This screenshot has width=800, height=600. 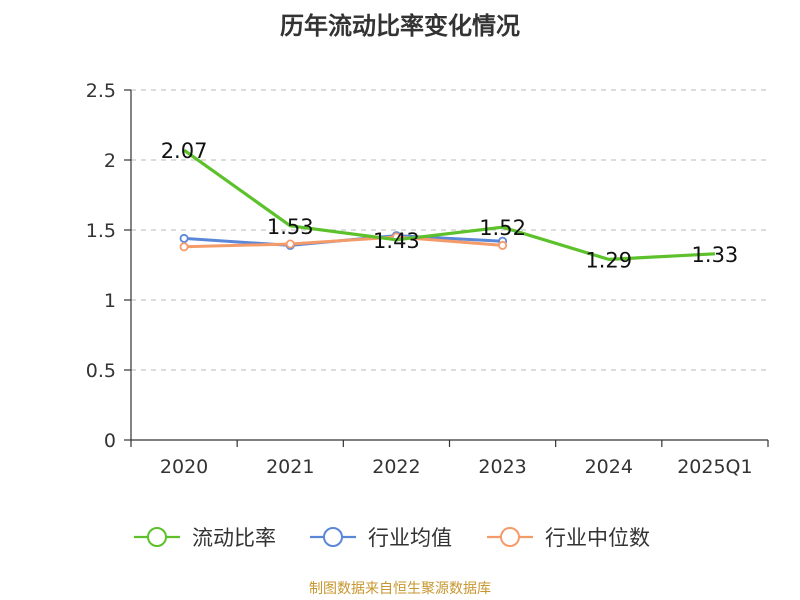 I want to click on y-tick-label: 0.5, so click(x=101, y=371).